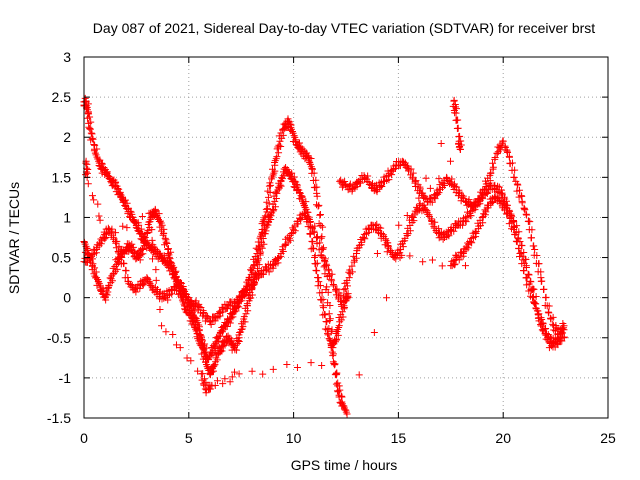 Image resolution: width=640 pixels, height=480 pixels. What do you see at coordinates (608, 438) in the screenshot?
I see `x-tick-label: 25` at bounding box center [608, 438].